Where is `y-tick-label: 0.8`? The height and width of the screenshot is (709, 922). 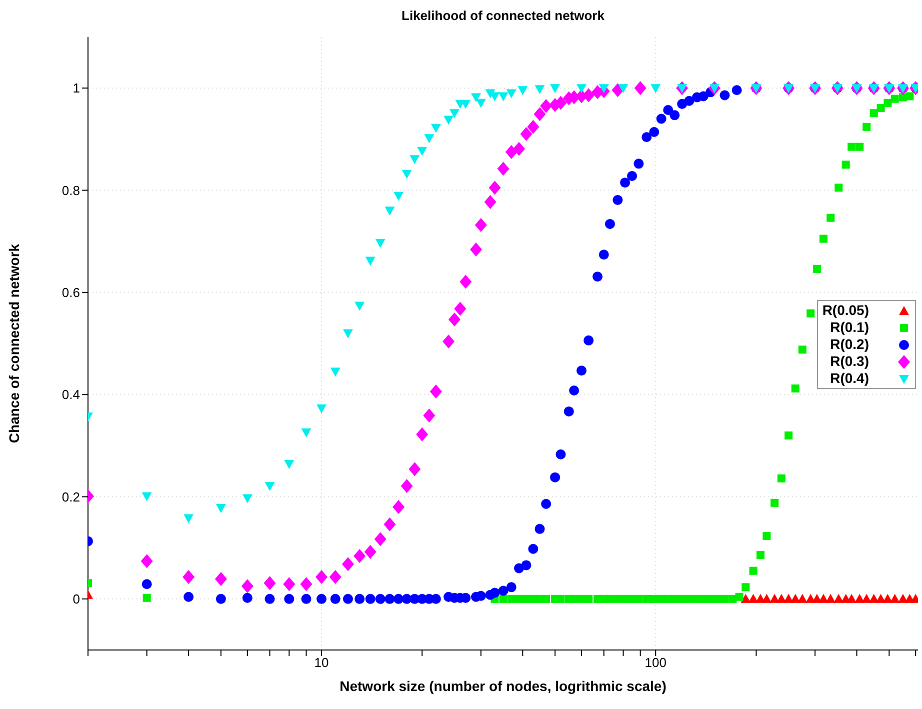 y-tick-label: 0.8 is located at coordinates (71, 190).